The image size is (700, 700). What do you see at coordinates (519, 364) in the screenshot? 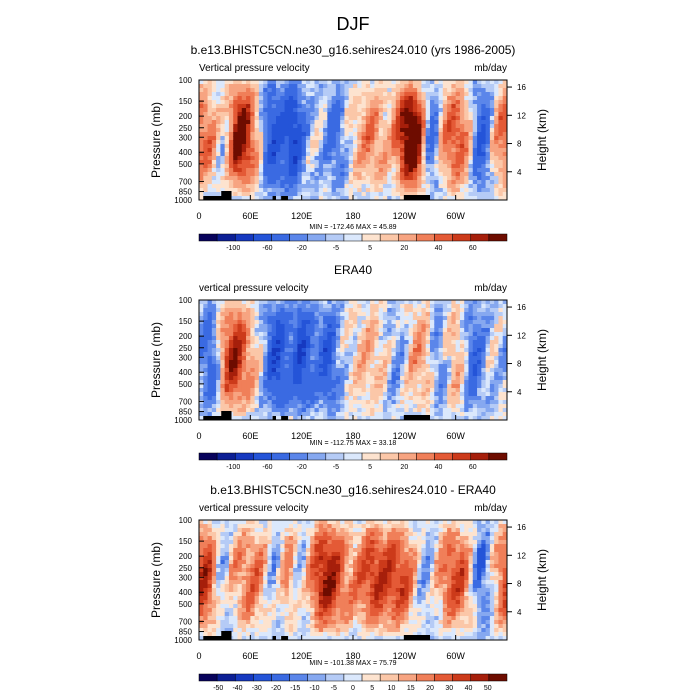
I see `y2-tick-label: 8` at bounding box center [519, 364].